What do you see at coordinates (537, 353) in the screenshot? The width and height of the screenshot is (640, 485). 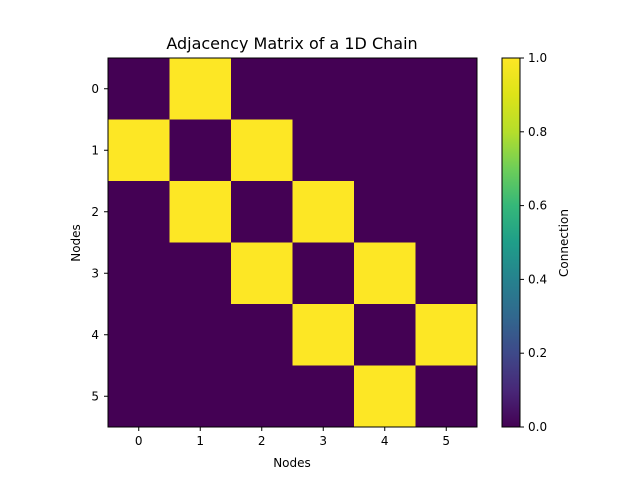 I see `colorbar-tick-label: 0.2` at bounding box center [537, 353].